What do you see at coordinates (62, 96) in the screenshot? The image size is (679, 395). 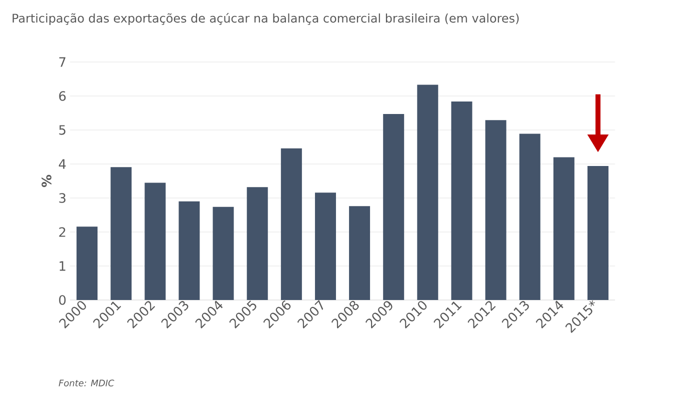 I see `y-tick-label: 6` at bounding box center [62, 96].